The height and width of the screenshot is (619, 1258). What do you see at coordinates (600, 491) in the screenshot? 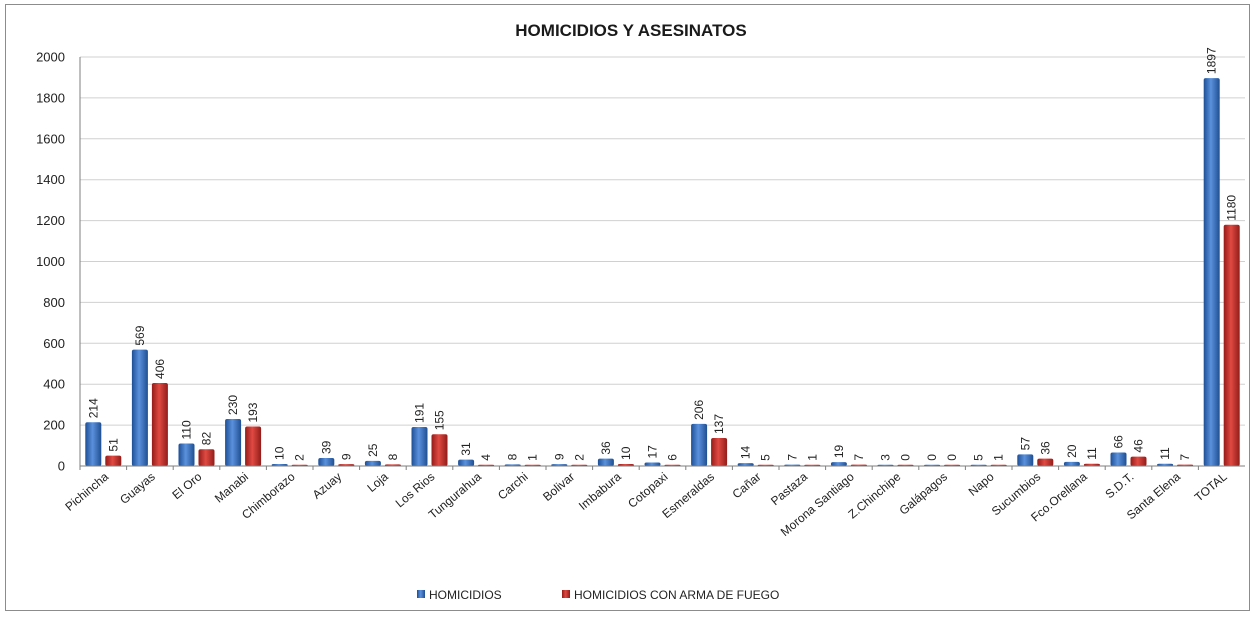
I see `x-tick-label: Imbabura` at bounding box center [600, 491].